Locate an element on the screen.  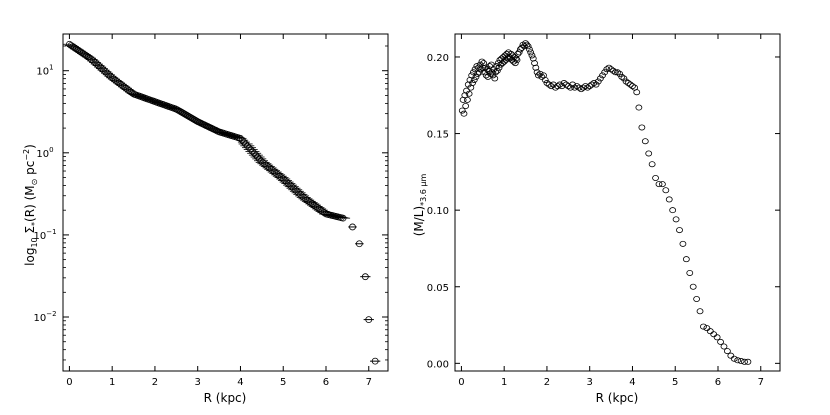
left-y-tick-exp: 0 is located at coordinates (51, 150).